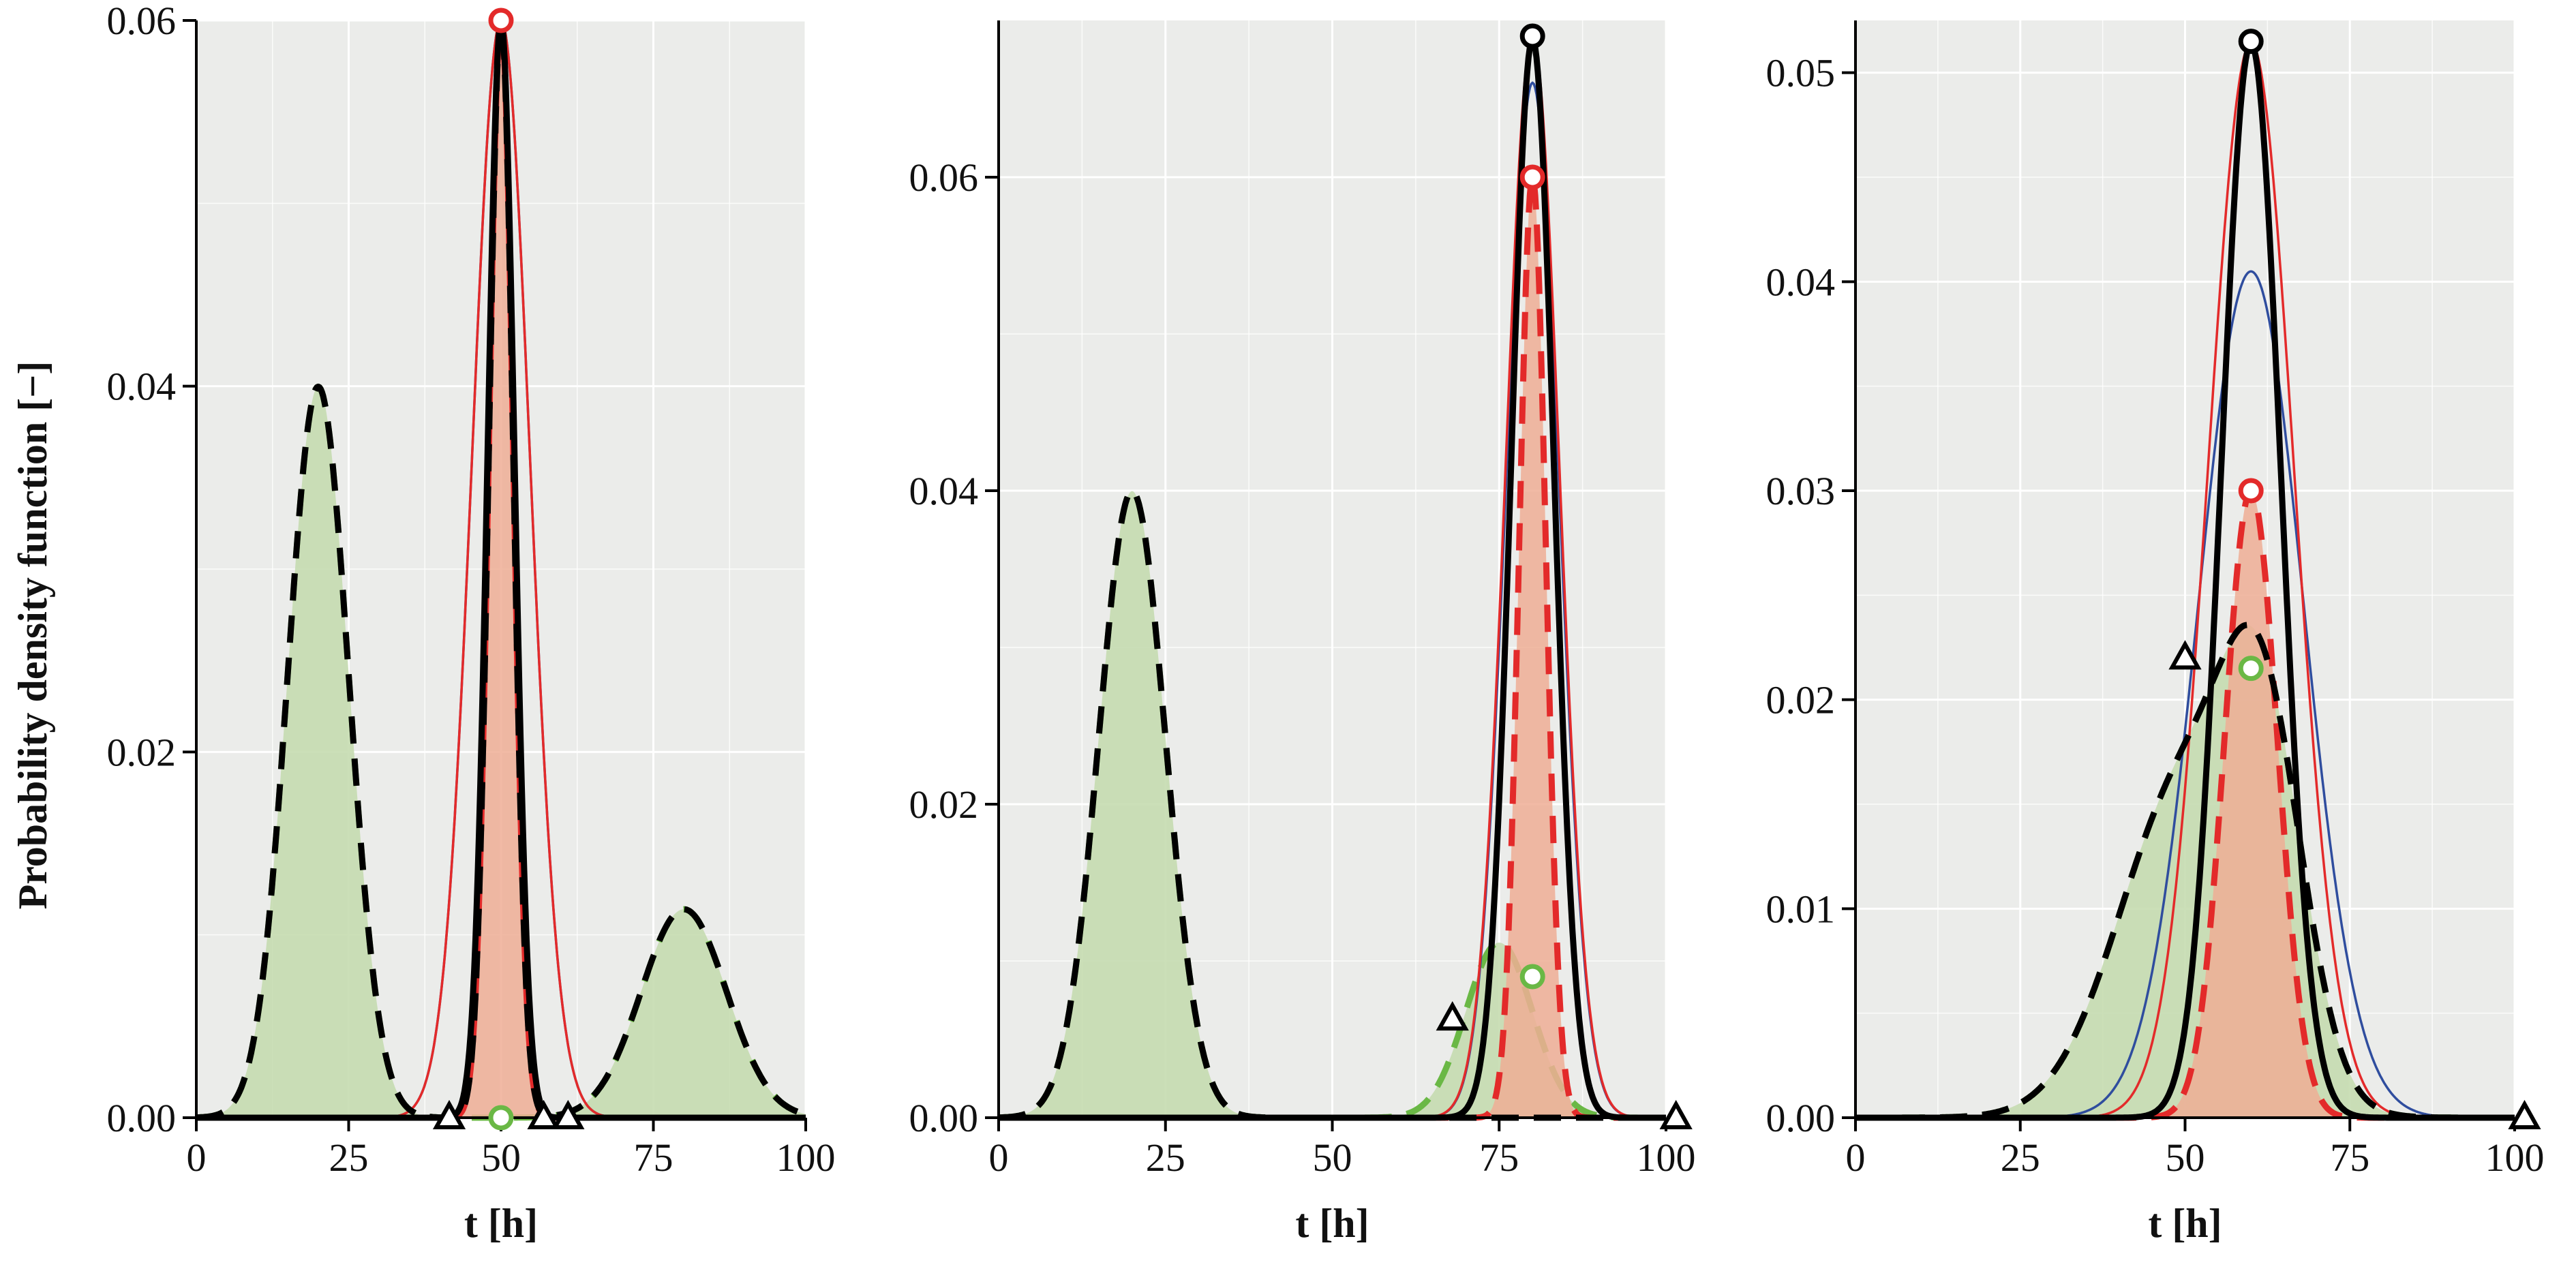 The image size is (2576, 1269). What do you see at coordinates (1801, 73) in the screenshot?
I see `y-tick-label: 0.05` at bounding box center [1801, 73].